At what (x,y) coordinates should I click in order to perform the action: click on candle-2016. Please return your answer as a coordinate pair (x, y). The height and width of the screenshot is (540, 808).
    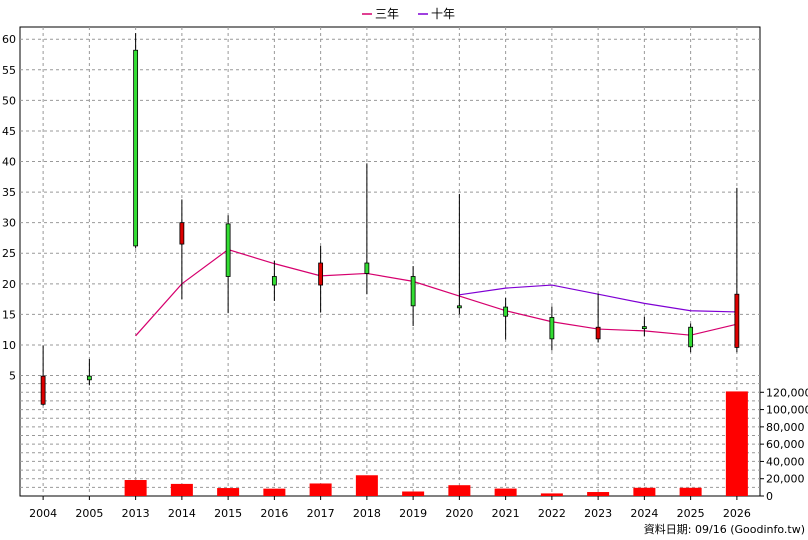
    Looking at the image, I should click on (274, 280).